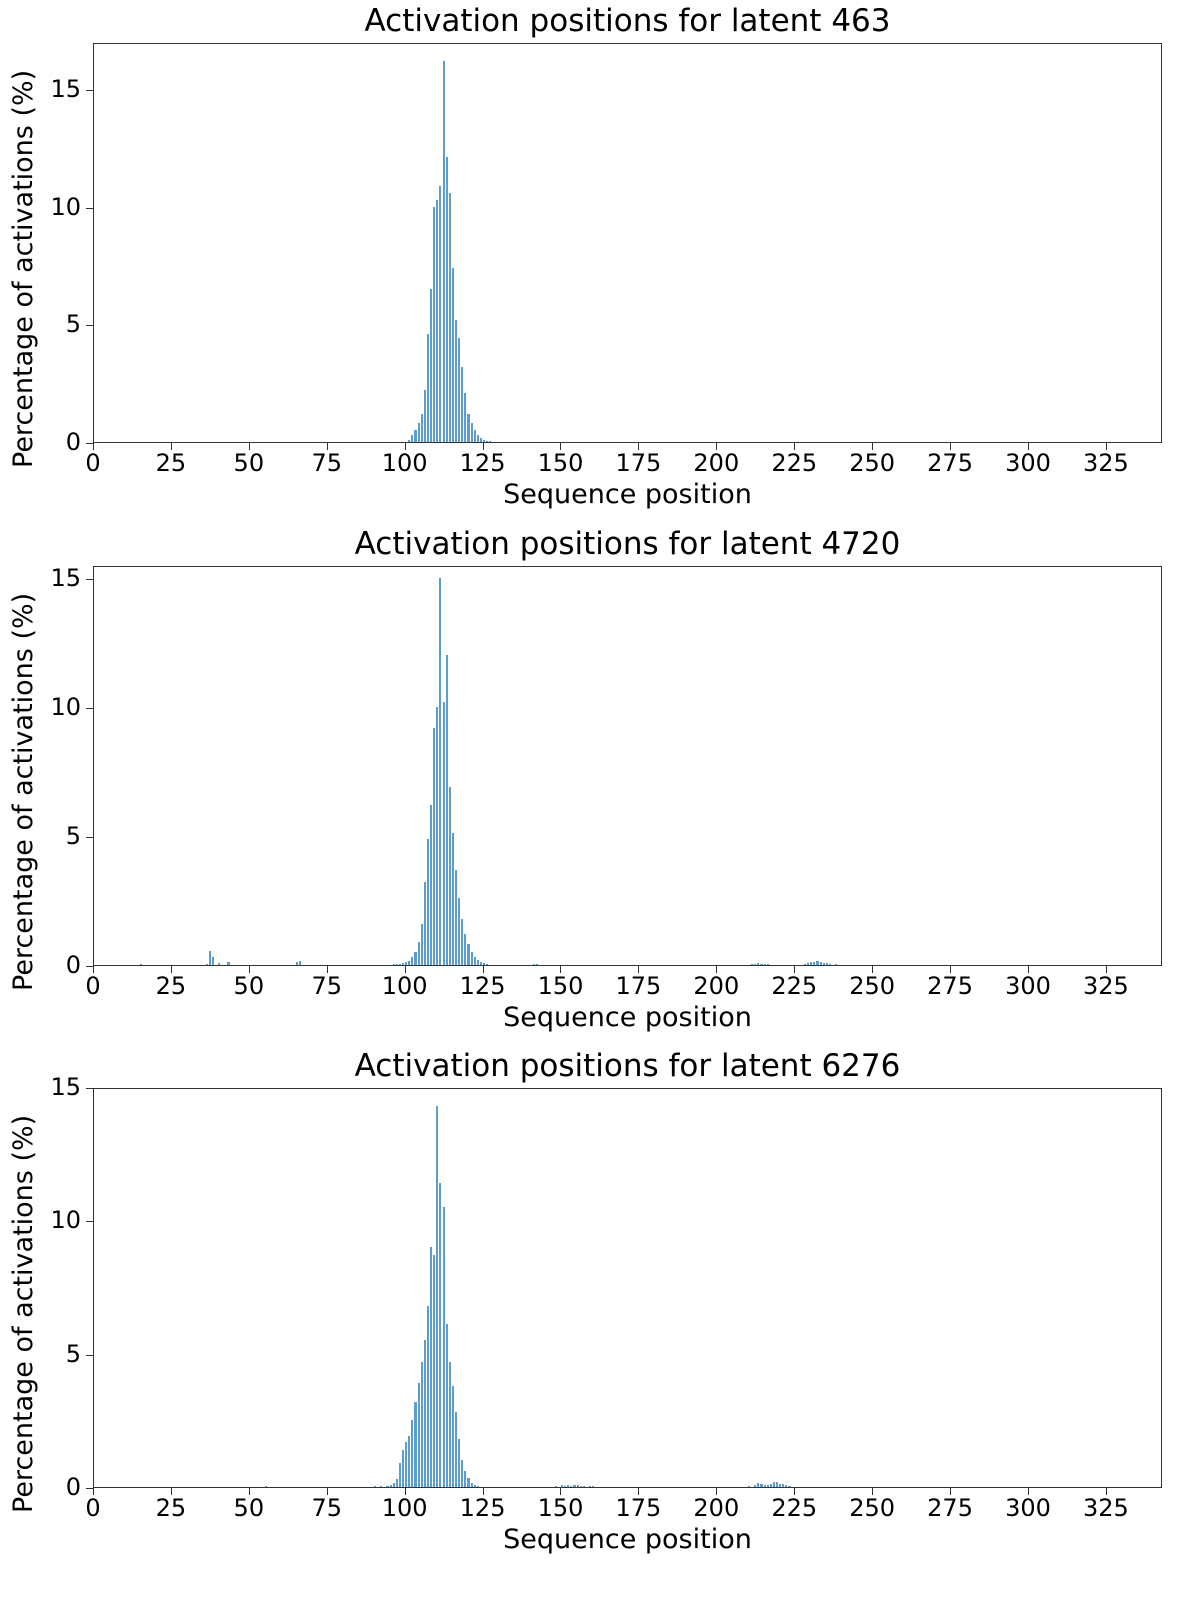 The image size is (1196, 1600). What do you see at coordinates (65, 1220) in the screenshot?
I see `y-tick-label: 10` at bounding box center [65, 1220].